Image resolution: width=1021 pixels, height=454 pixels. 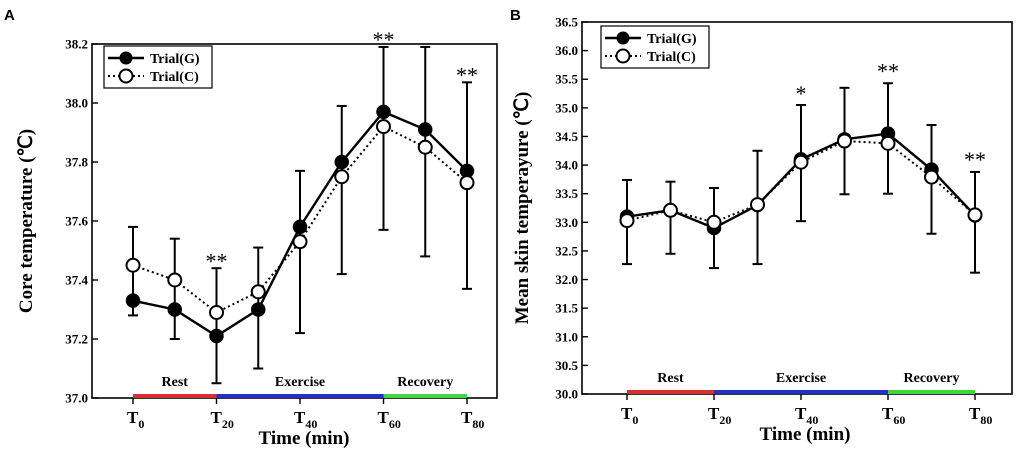 What do you see at coordinates (566, 136) in the screenshot?
I see `y-tick-label: 34.5` at bounding box center [566, 136].